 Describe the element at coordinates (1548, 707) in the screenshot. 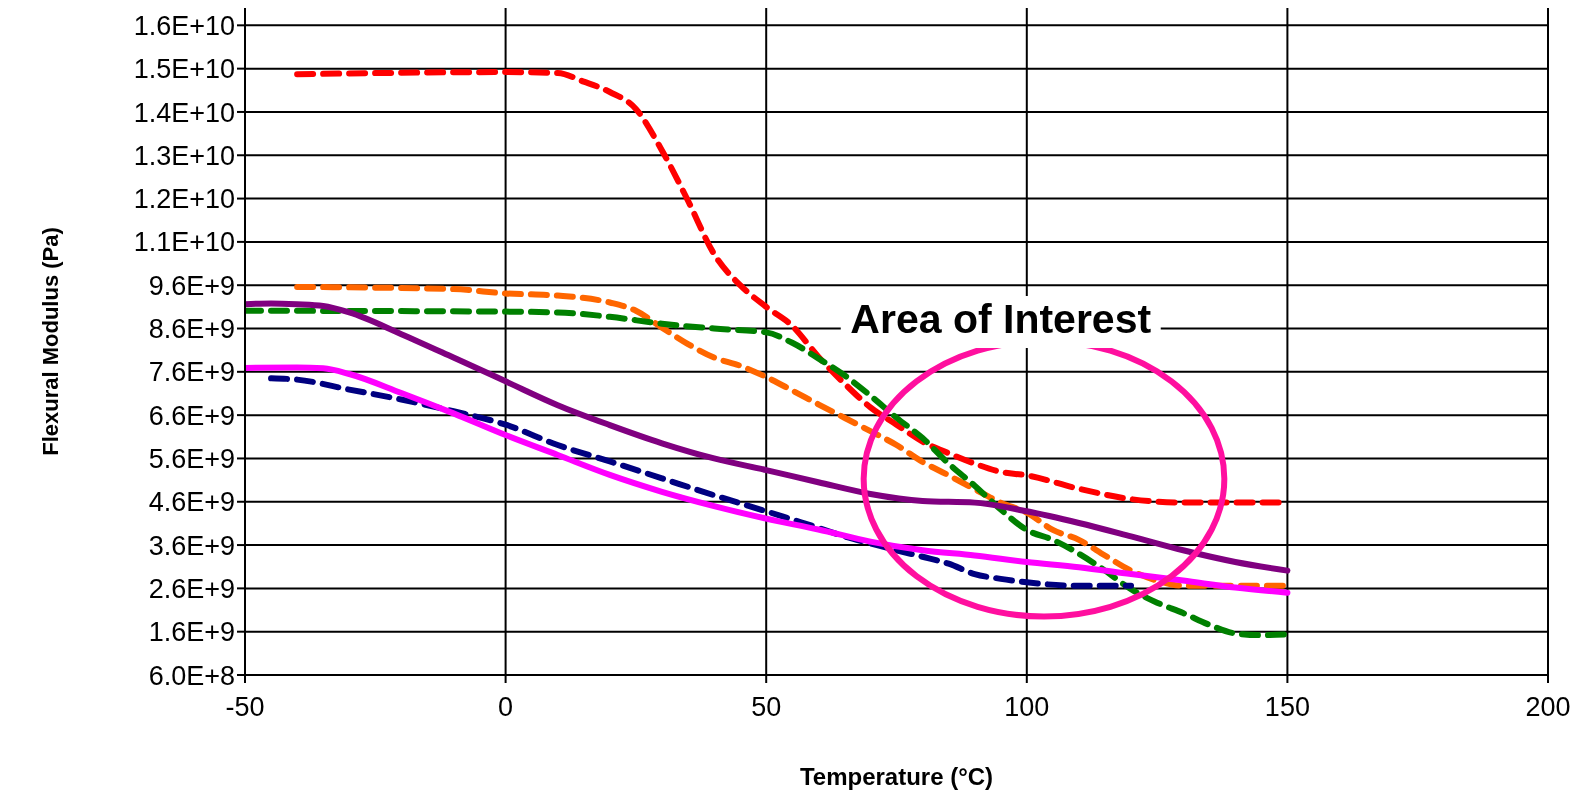

I see `x-tick-label: 200` at that location.